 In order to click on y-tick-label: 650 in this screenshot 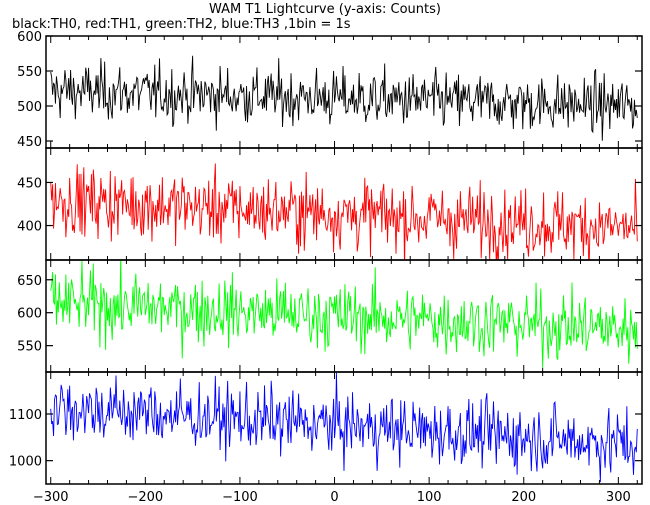, I will do `click(29, 281)`.